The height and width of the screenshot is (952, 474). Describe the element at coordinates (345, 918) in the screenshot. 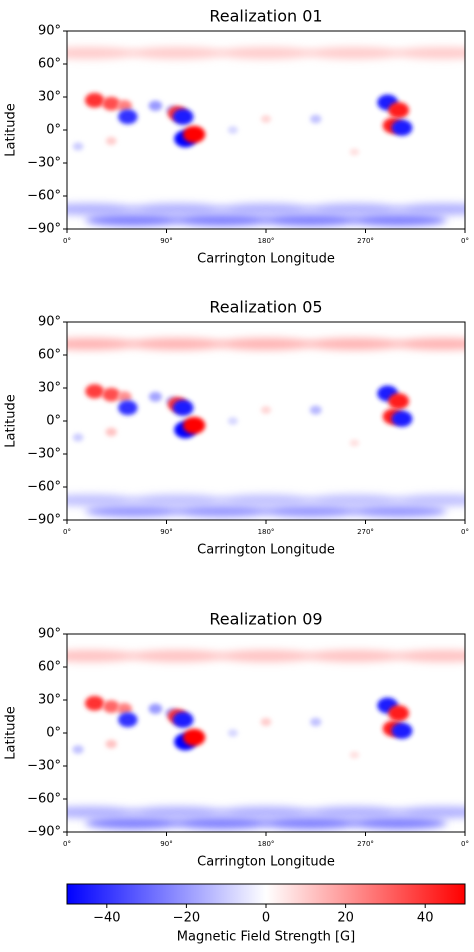

I see `colorbar-tick-label: 20` at that location.